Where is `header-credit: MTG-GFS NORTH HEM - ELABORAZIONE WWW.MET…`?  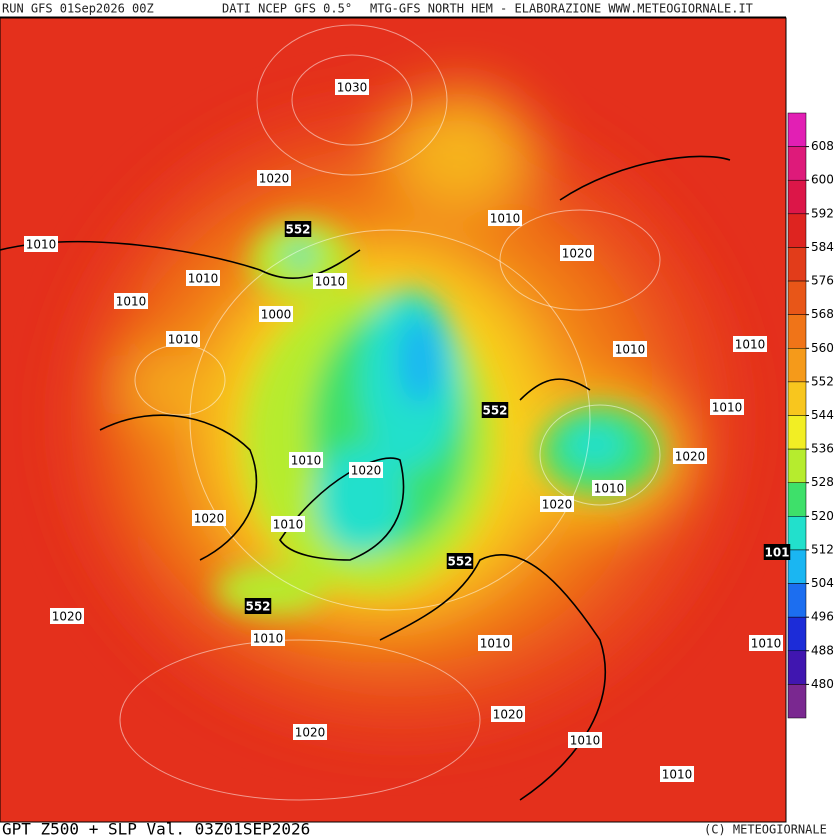
header-credit: MTG-GFS NORTH HEM - ELABORAZIONE WWW.MET… is located at coordinates (561, 9).